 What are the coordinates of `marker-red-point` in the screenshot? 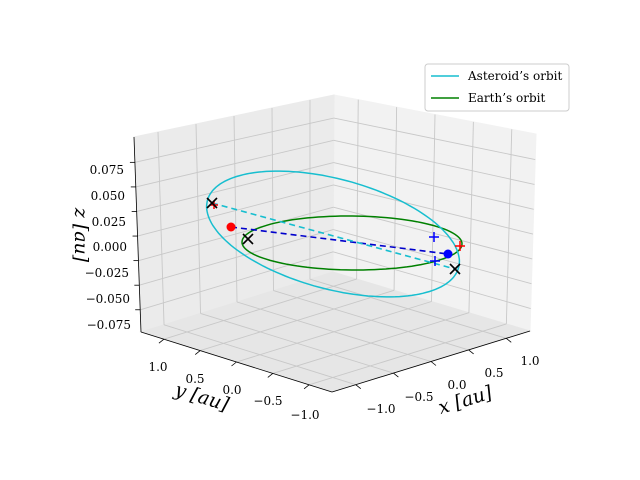 It's located at (231, 227).